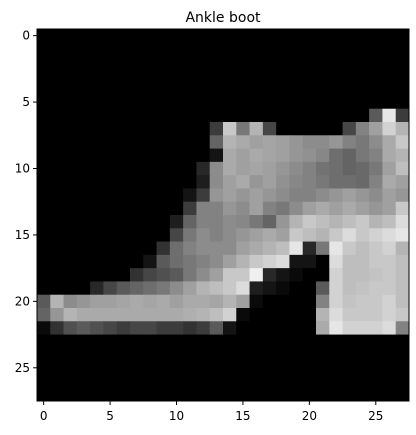 Image resolution: width=416 pixels, height=435 pixels. I want to click on y-tick-label: 15, so click(22, 235).